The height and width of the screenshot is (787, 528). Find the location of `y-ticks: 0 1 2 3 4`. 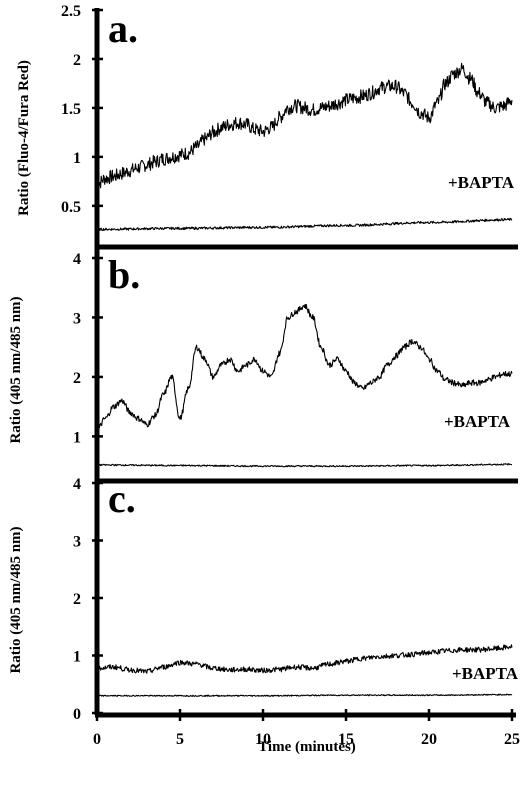

y-ticks: 0 1 2 3 4 is located at coordinates (88, 599).